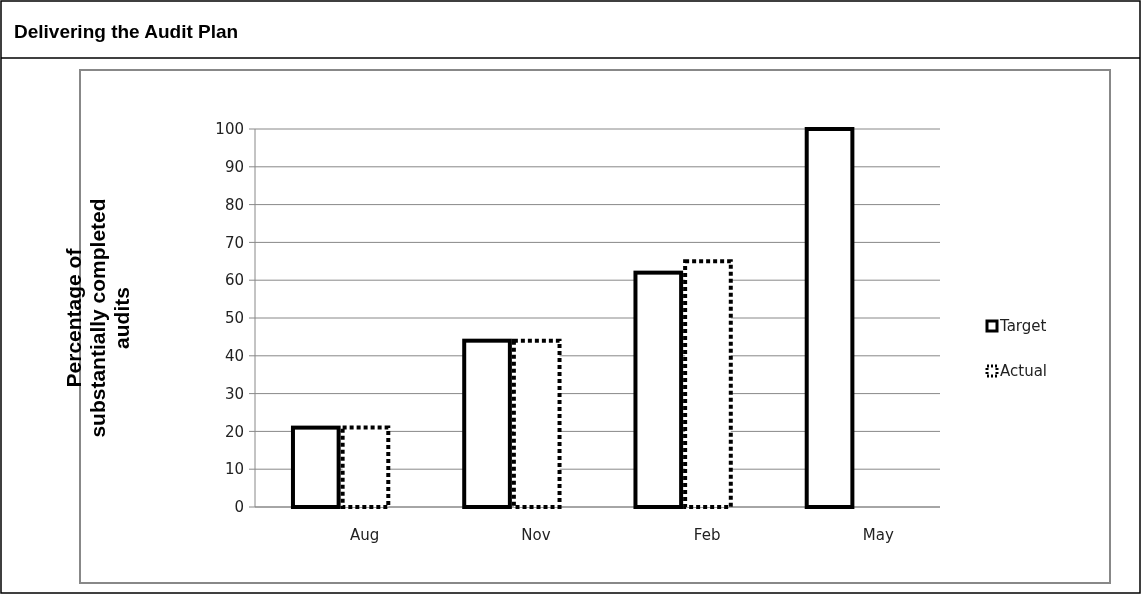 The height and width of the screenshot is (596, 1147). What do you see at coordinates (97, 318) in the screenshot?
I see `y-axis-title: Percentage of substantially completed audits` at bounding box center [97, 318].